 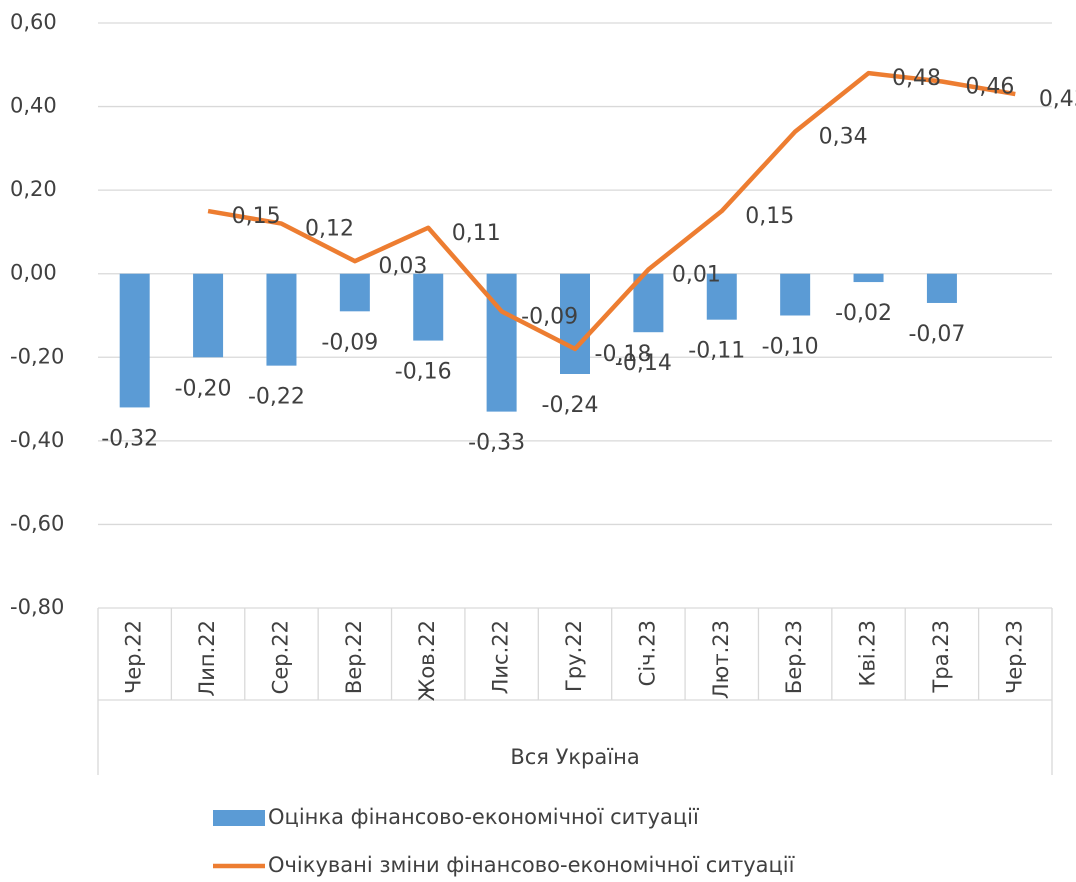 I want to click on data-label: -0,32, so click(x=129, y=438).